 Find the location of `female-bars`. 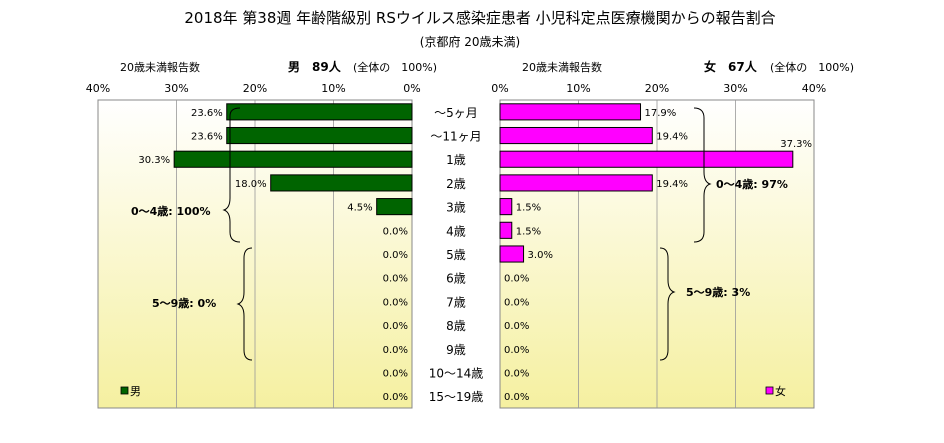

female-bars is located at coordinates (646, 183).